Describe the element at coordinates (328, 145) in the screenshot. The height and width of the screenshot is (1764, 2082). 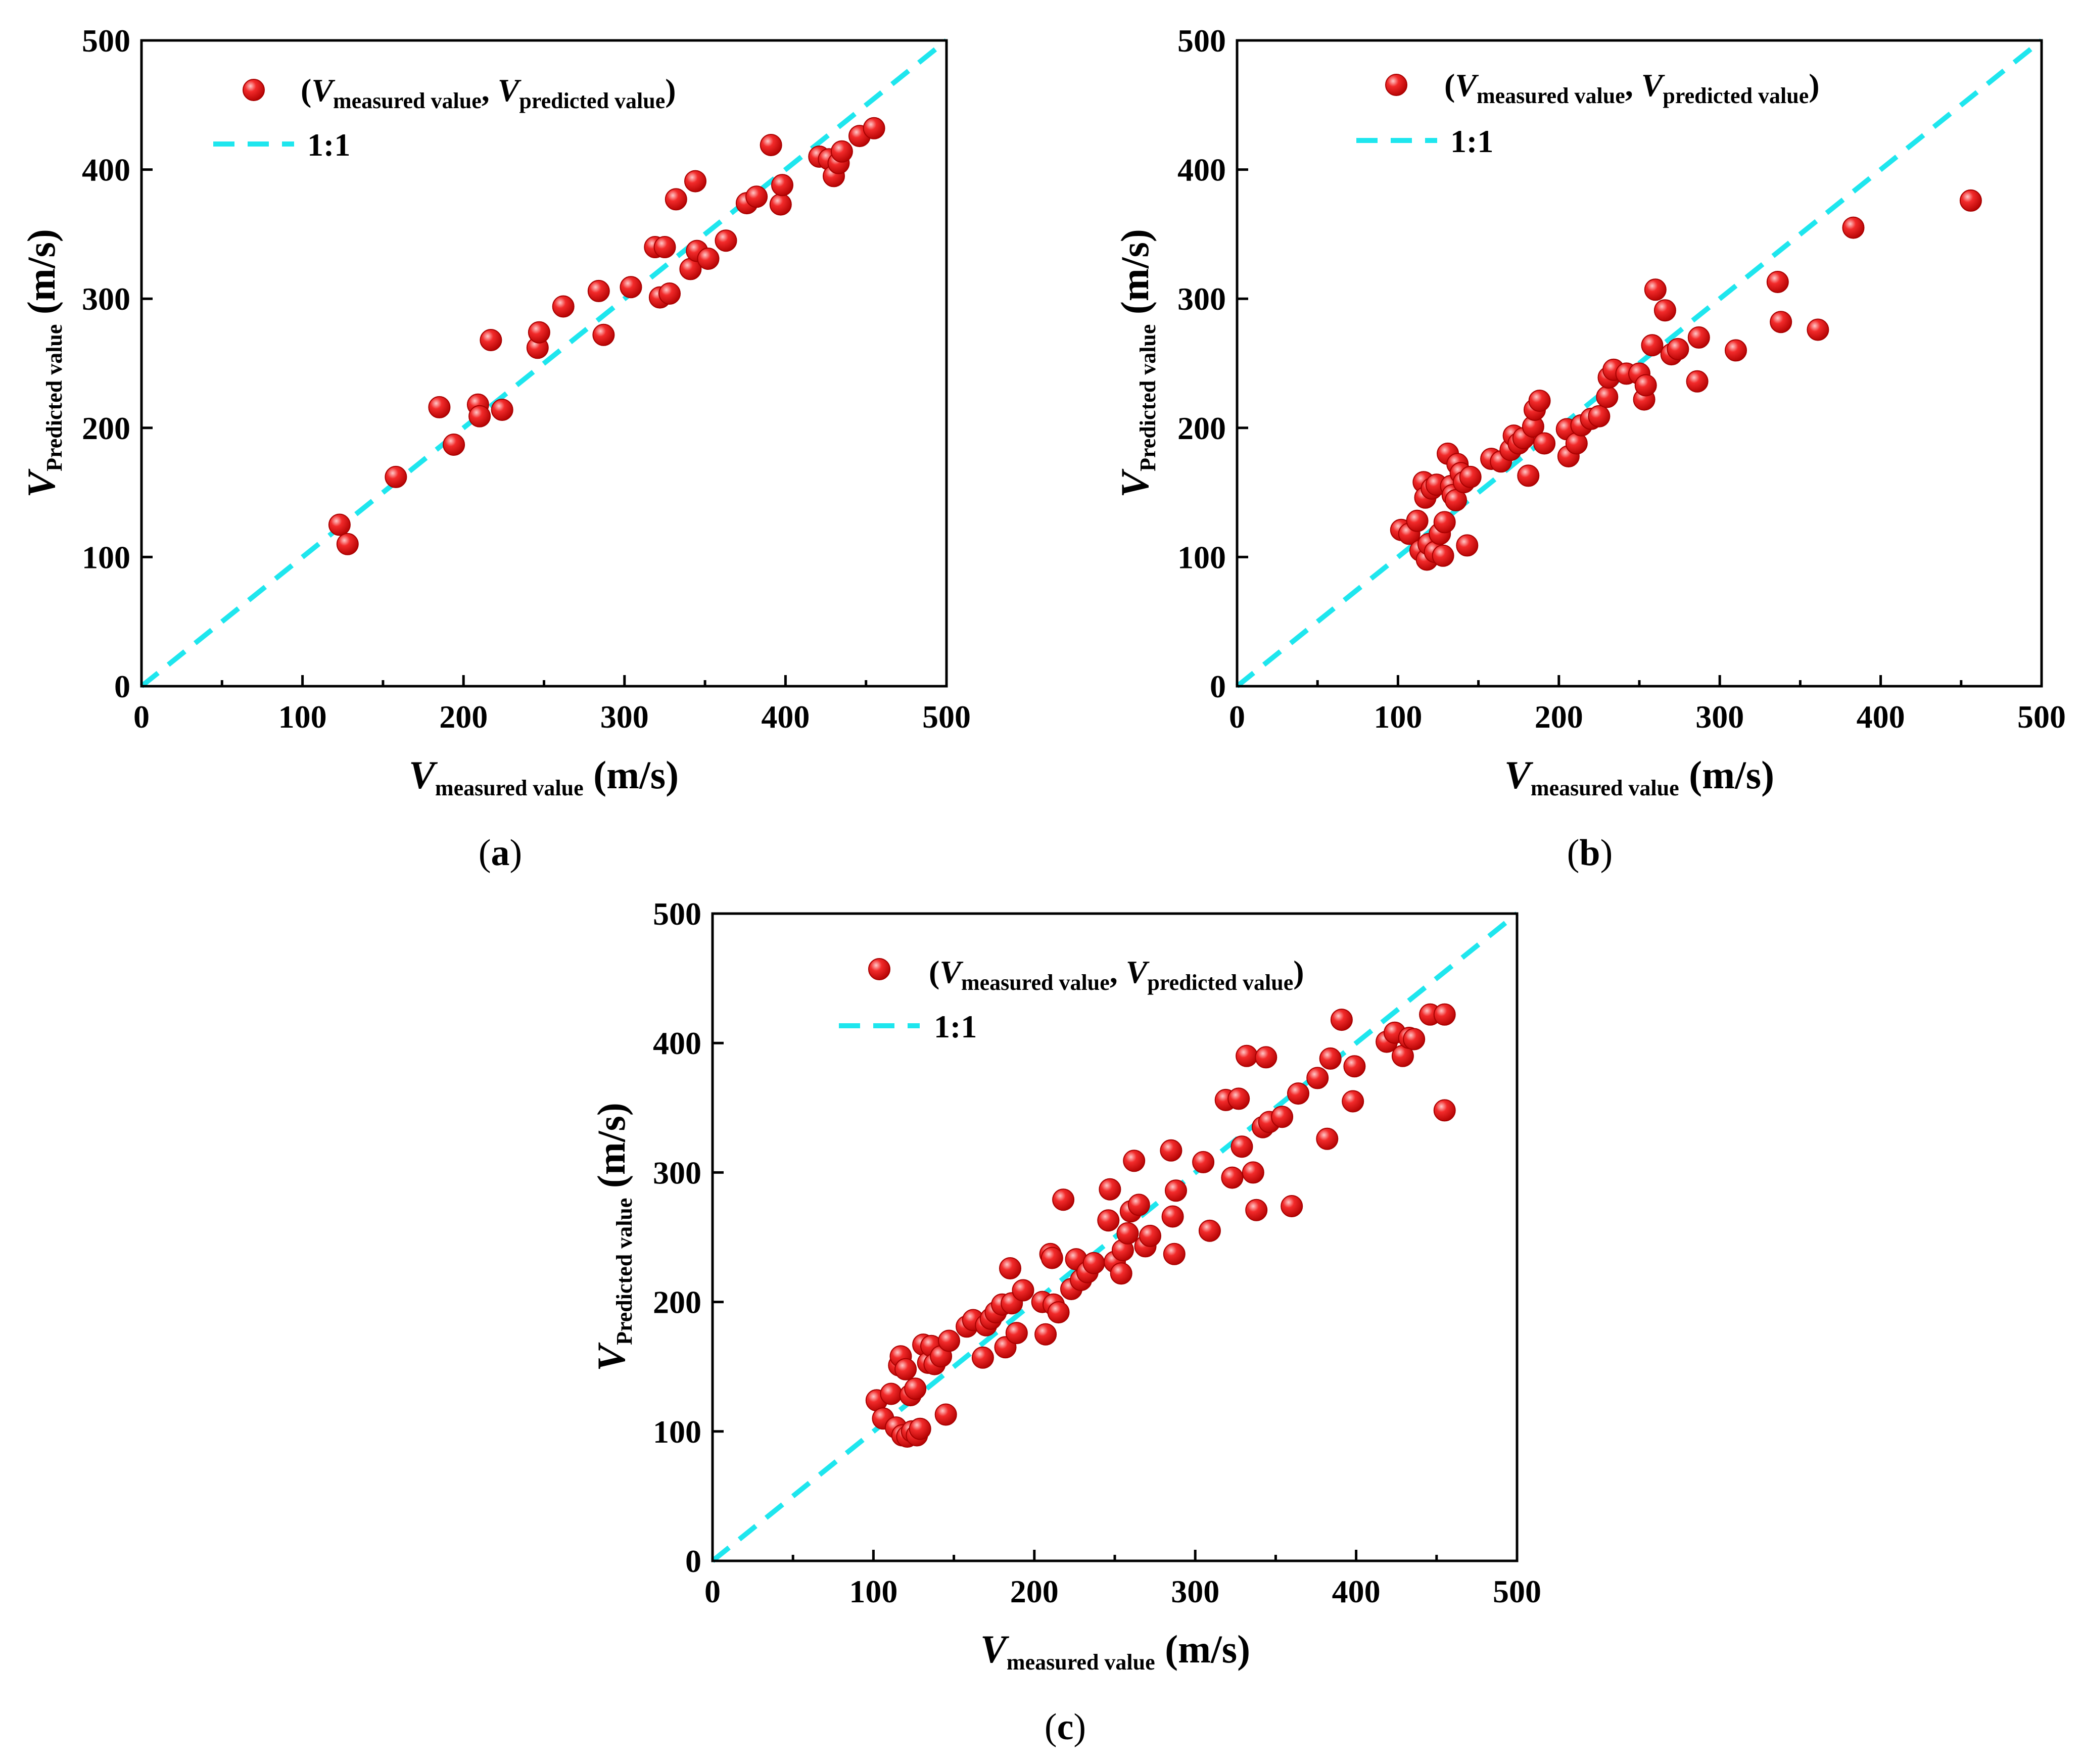
I see `chart-a-legend-reference-label: 1:1` at that location.